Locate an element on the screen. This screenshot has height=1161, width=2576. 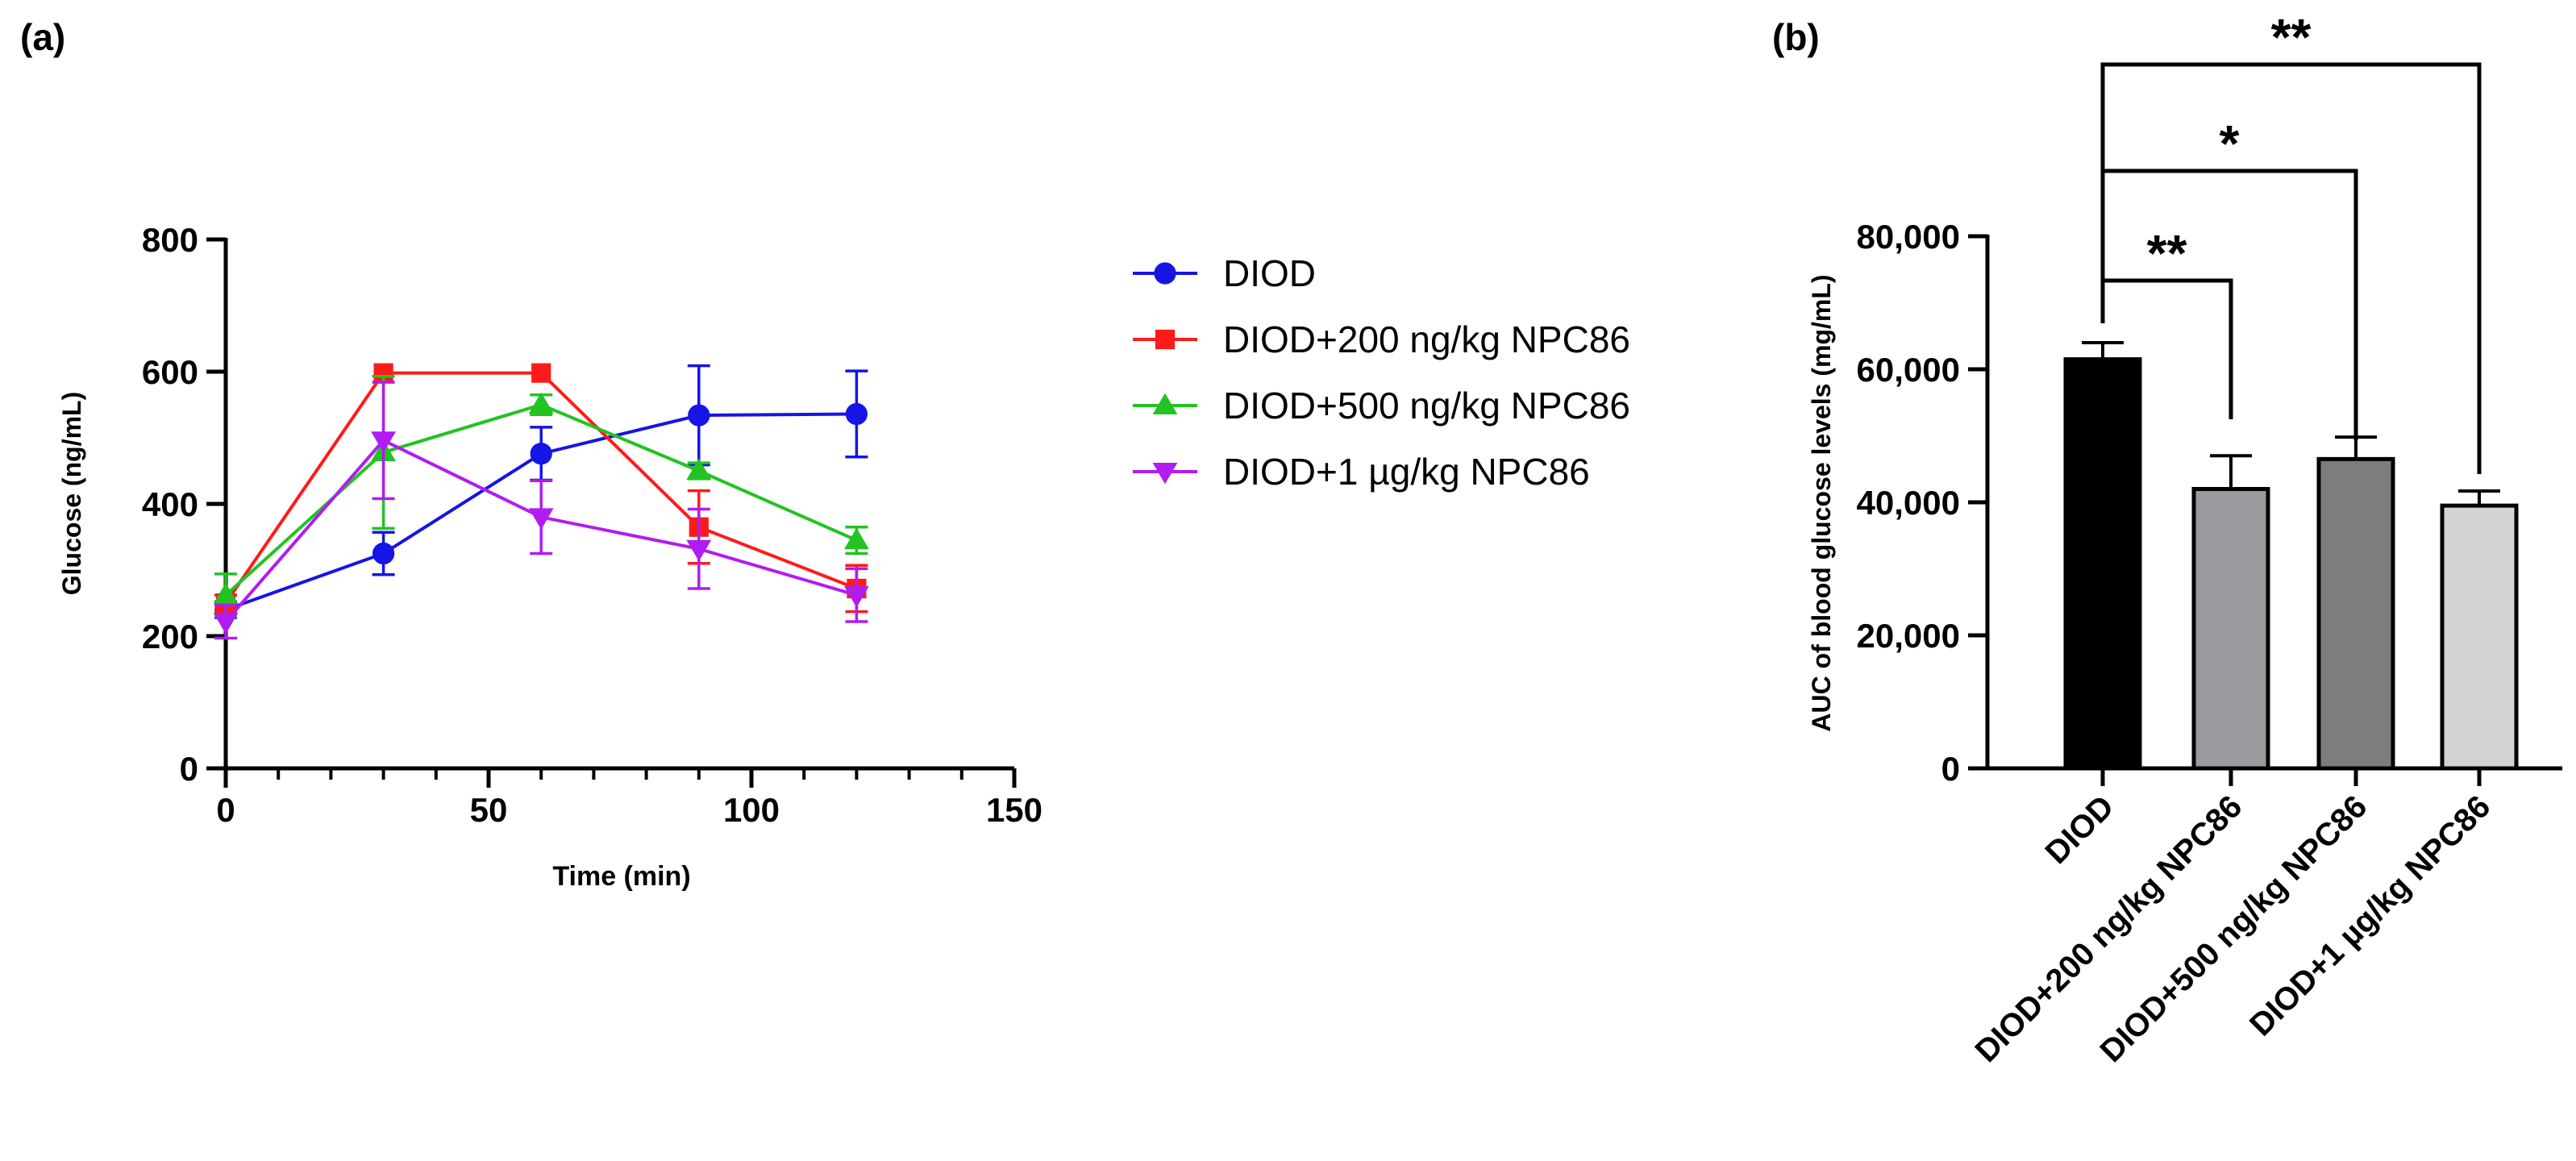
series-diod-1-g-kg-npc86 is located at coordinates (541, 510).